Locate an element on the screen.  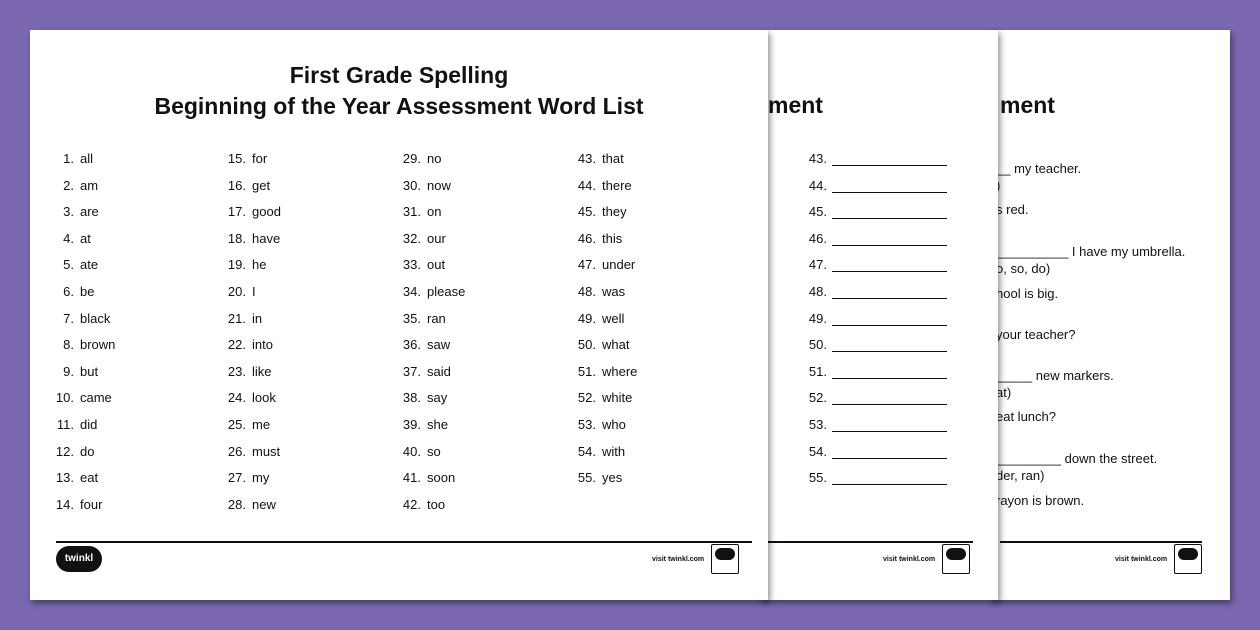
word-text: under is located at coordinates (619, 265).